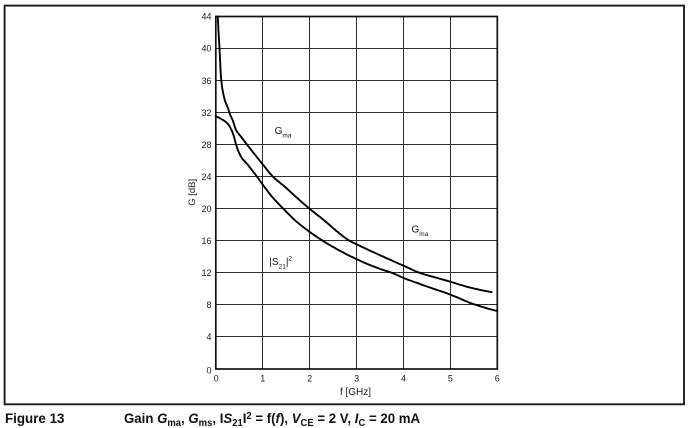 This screenshot has width=694, height=428. What do you see at coordinates (497, 379) in the screenshot?
I see `svg-text: 6` at bounding box center [497, 379].